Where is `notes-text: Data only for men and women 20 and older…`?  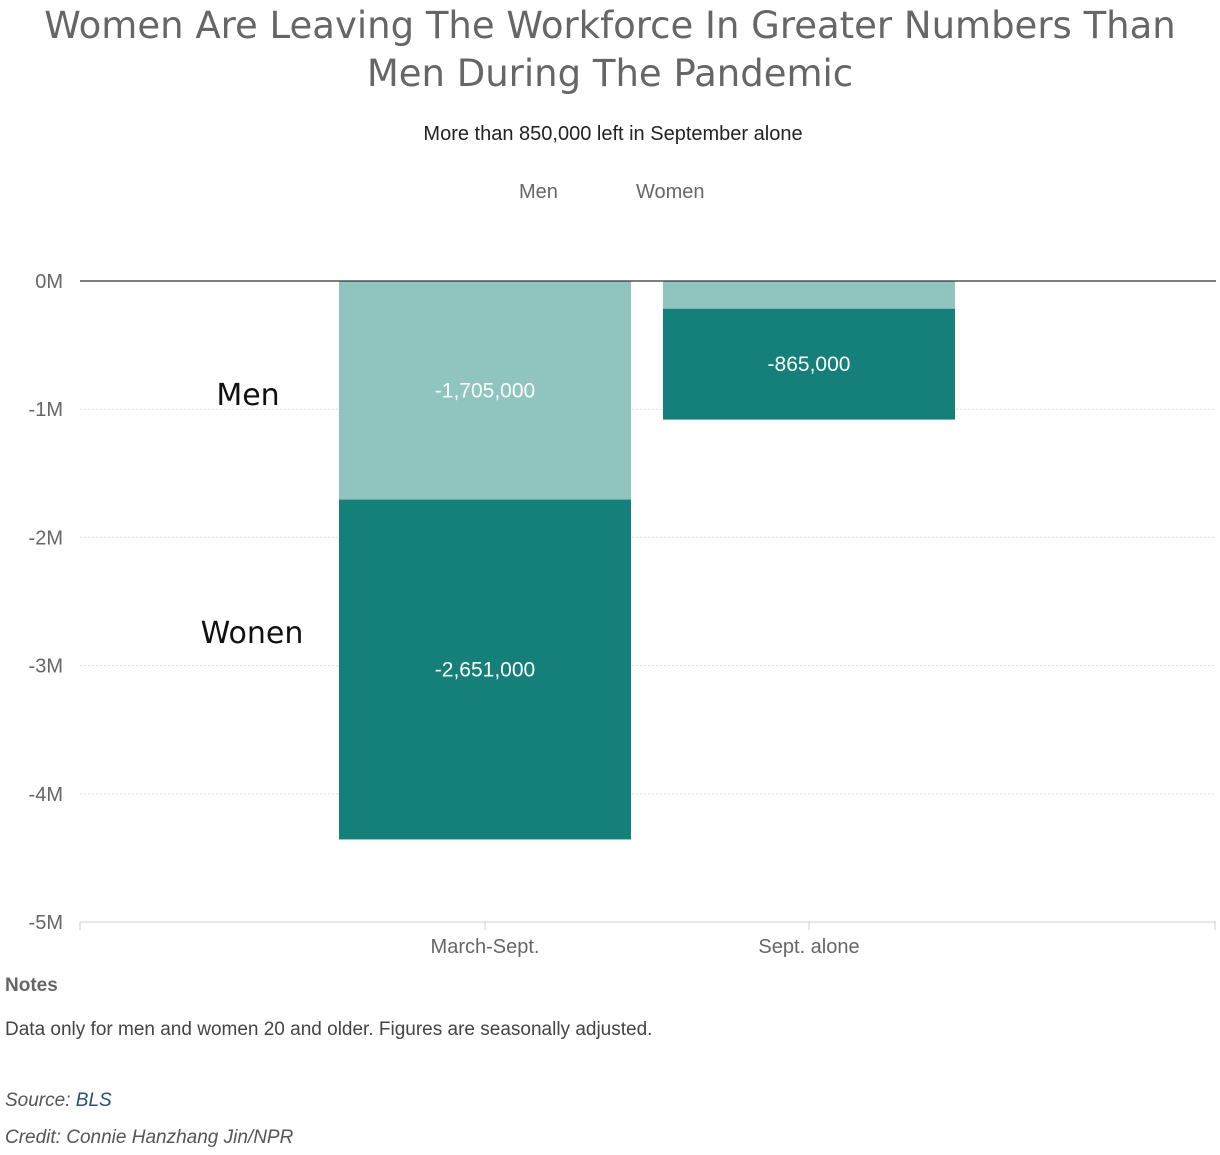 notes-text: Data only for men and women 20 and older… is located at coordinates (329, 1029).